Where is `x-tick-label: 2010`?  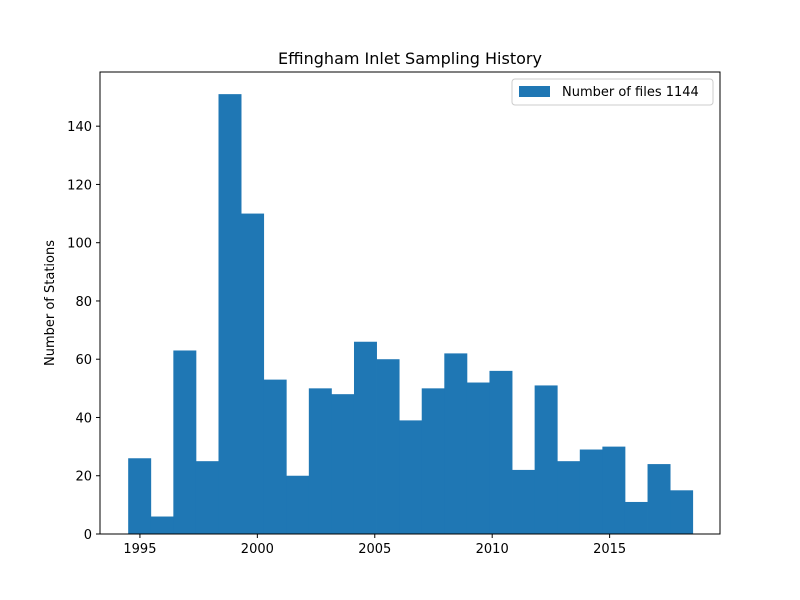 x-tick-label: 2010 is located at coordinates (492, 549).